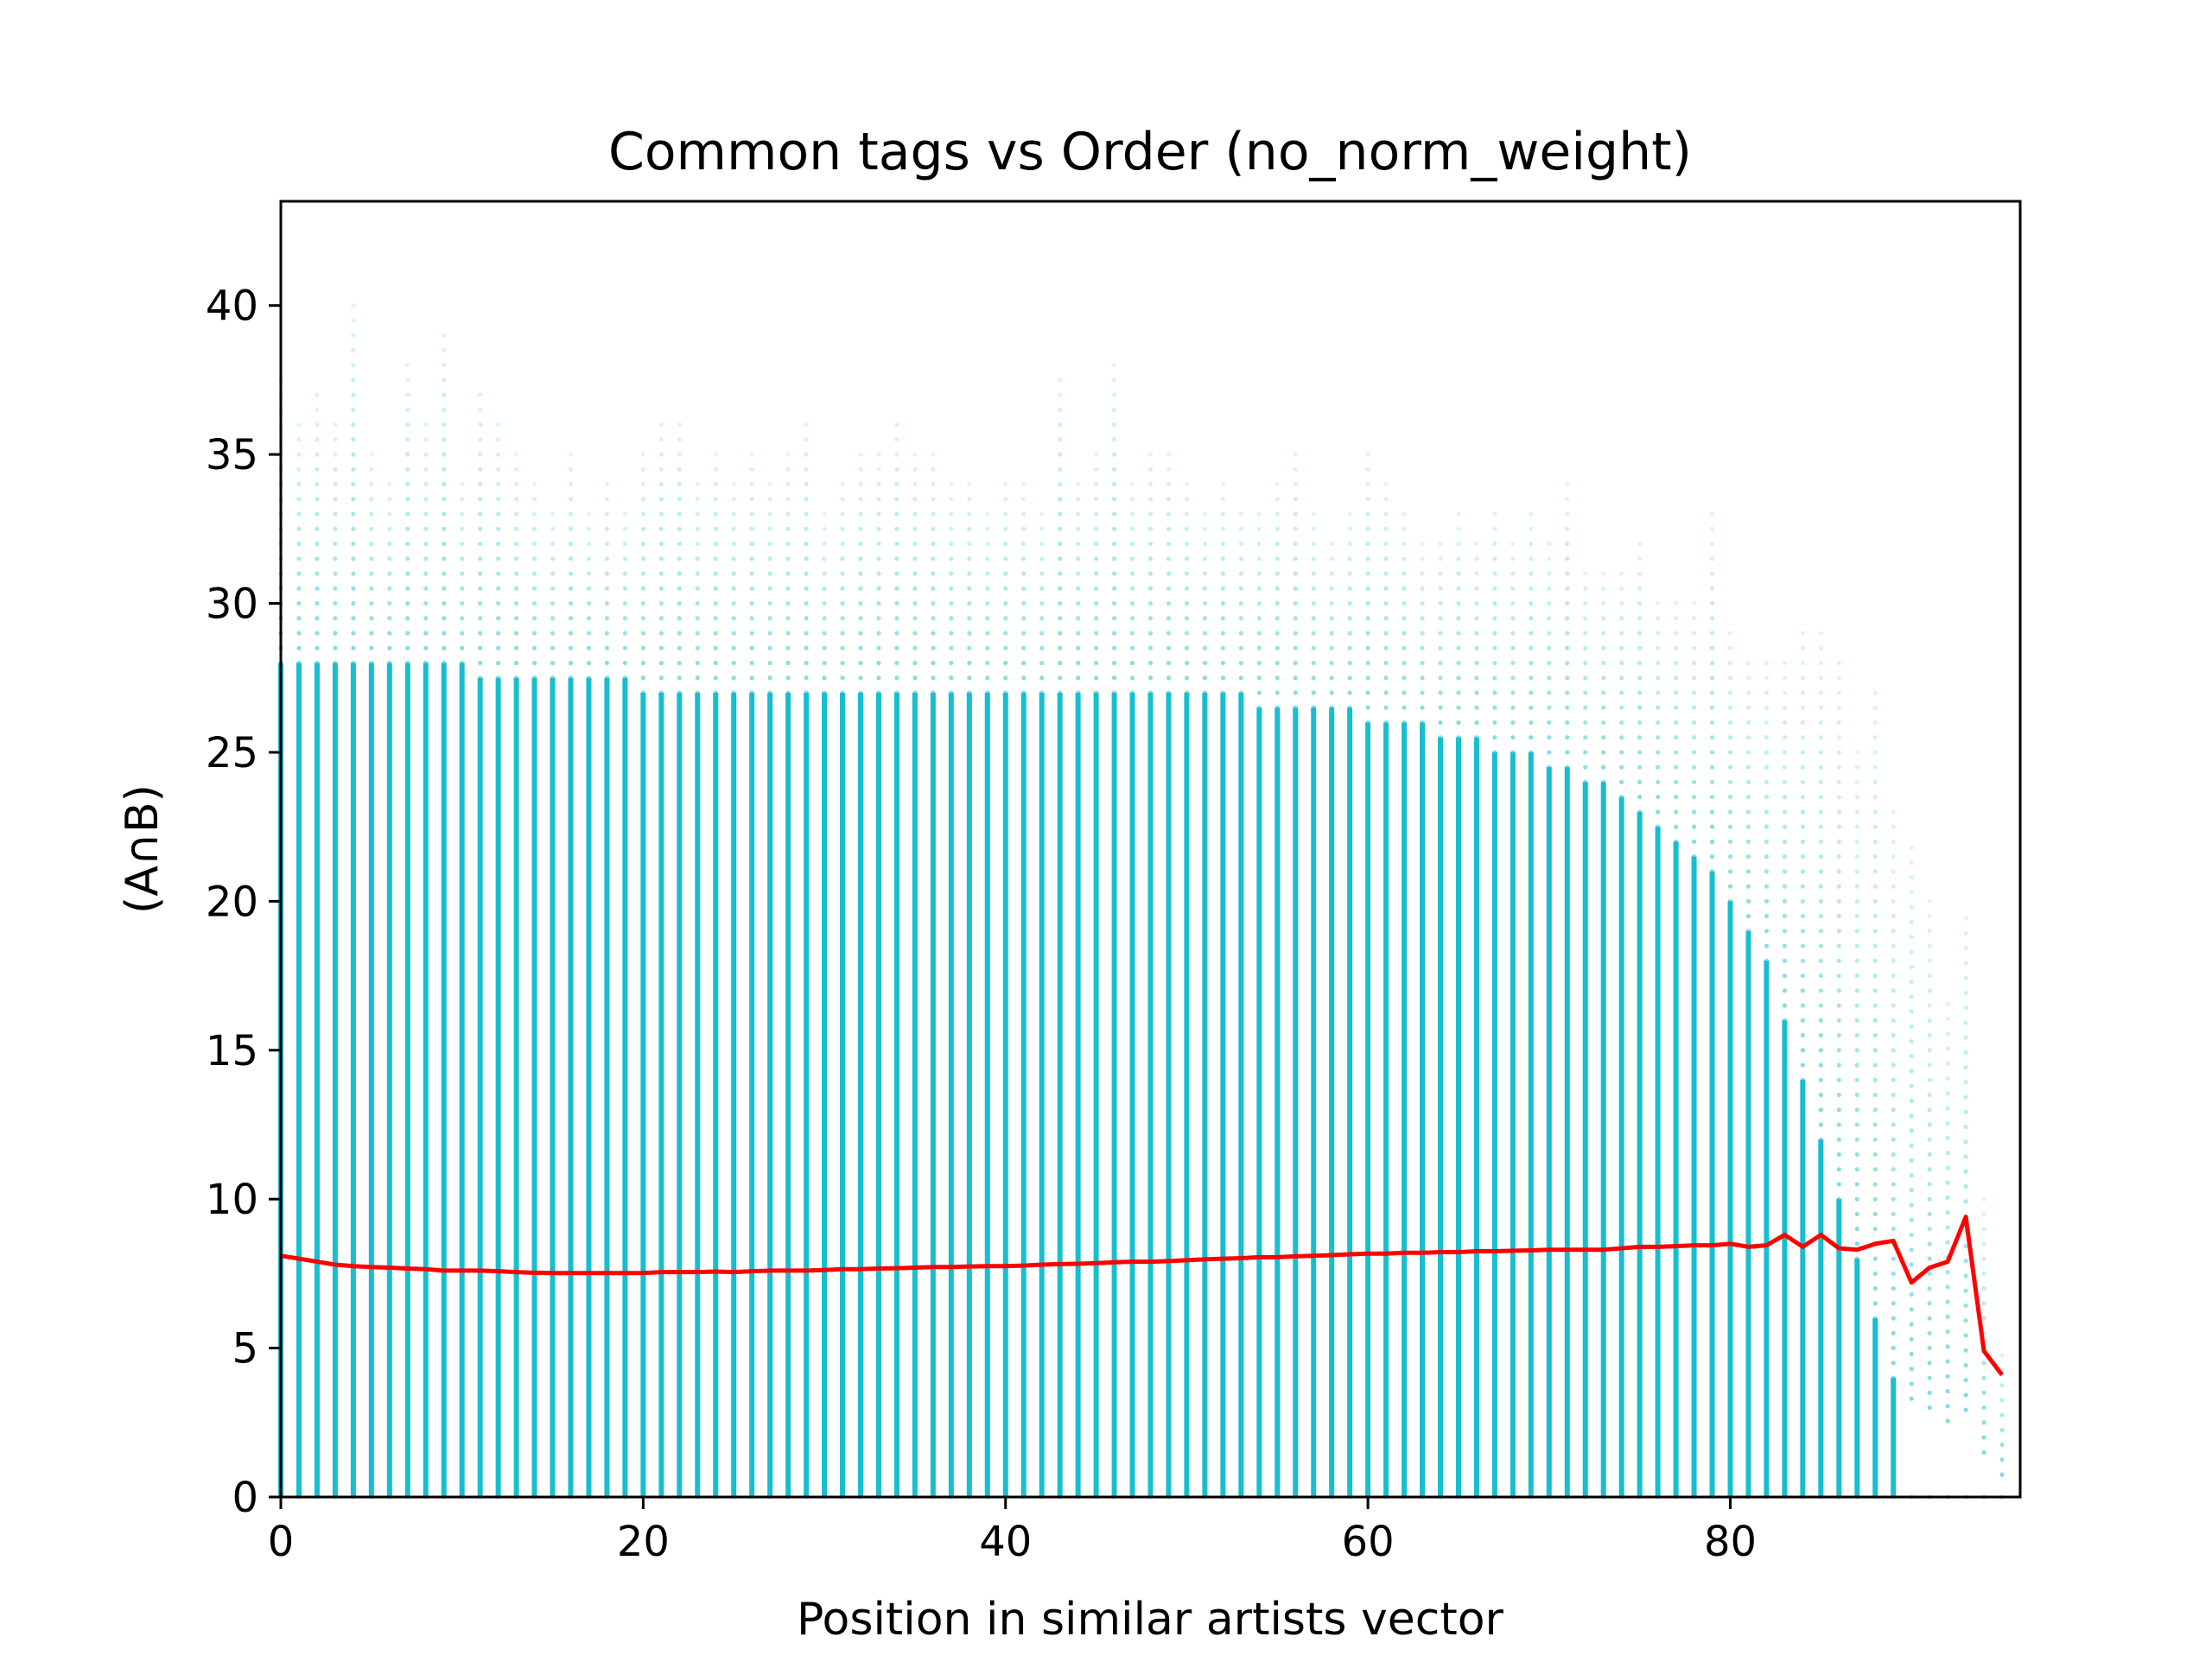 This screenshot has height=1662, width=2212. Describe the element at coordinates (245, 1349) in the screenshot. I see `y-tick-label: 5` at that location.